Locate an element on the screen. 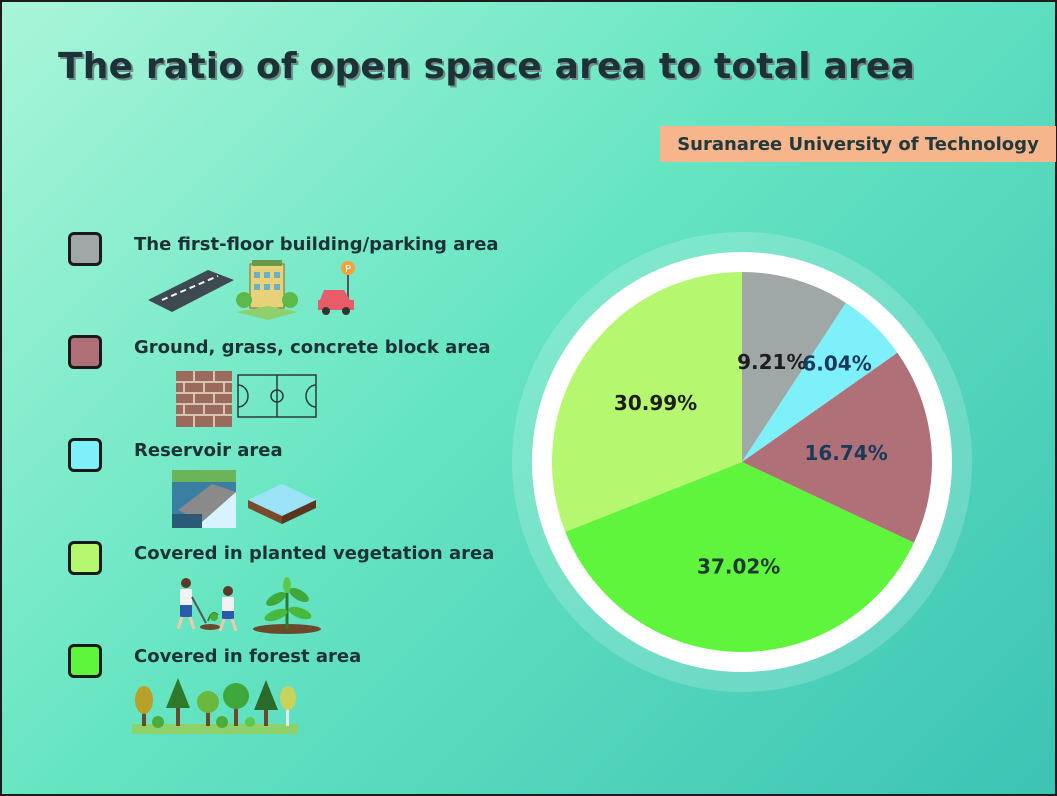 The image size is (1057, 796). sapling-icon is located at coordinates (287, 605).